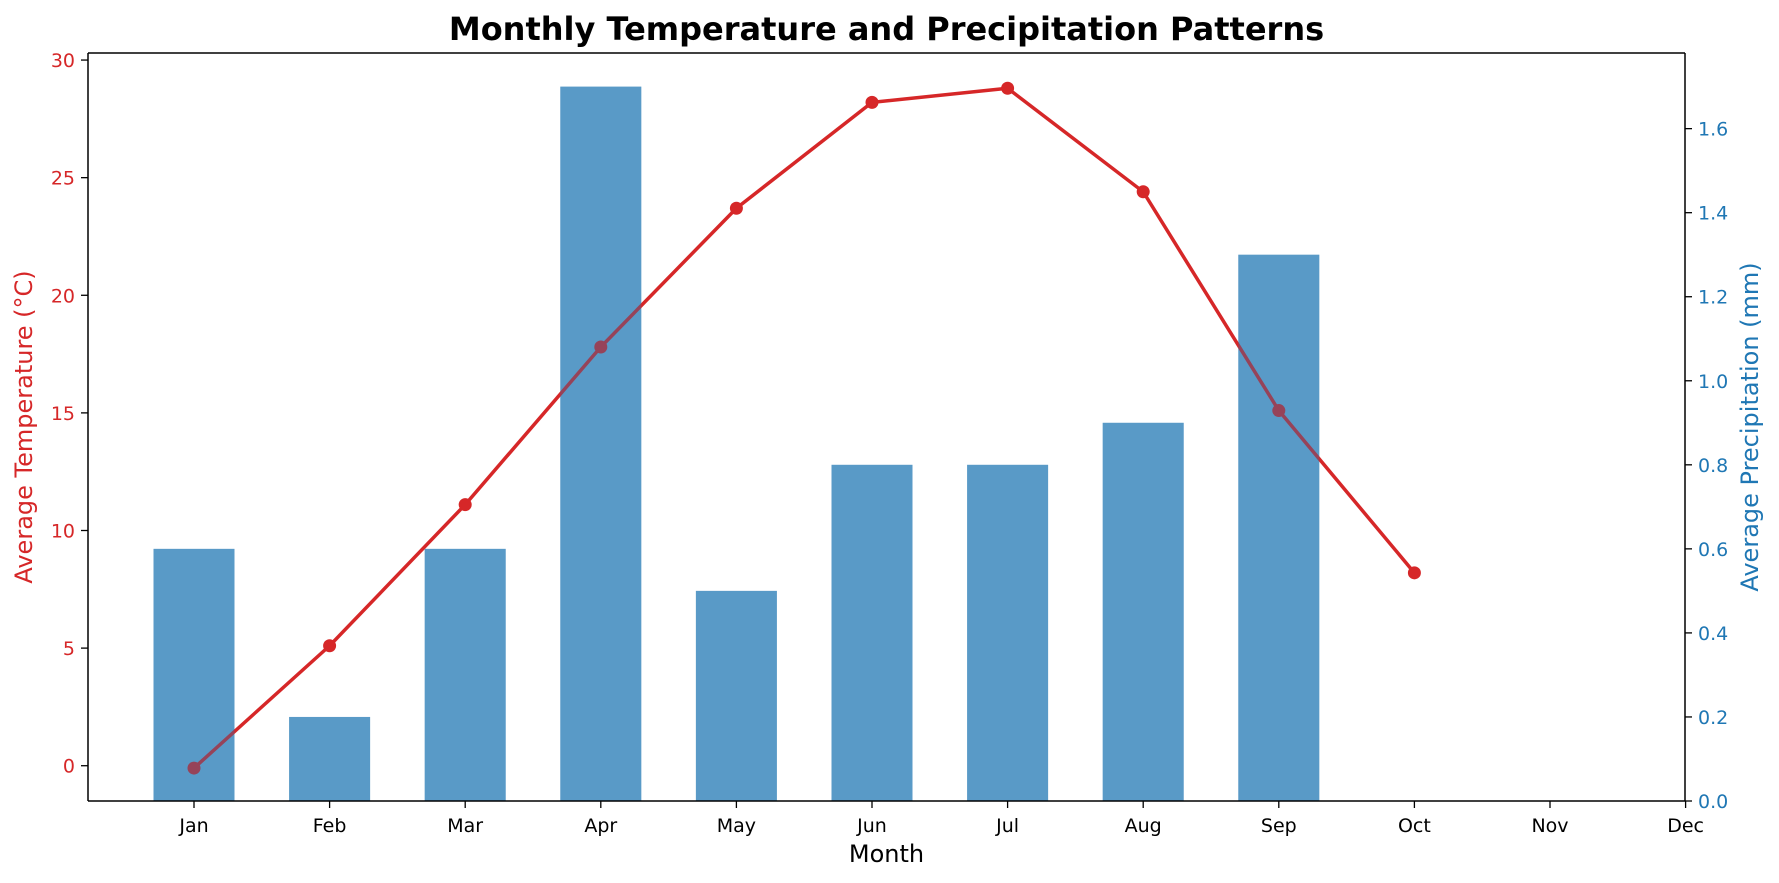 The image size is (1779, 883). Describe the element at coordinates (1713, 718) in the screenshot. I see `right-tick-label-0.2: 0.2` at that location.